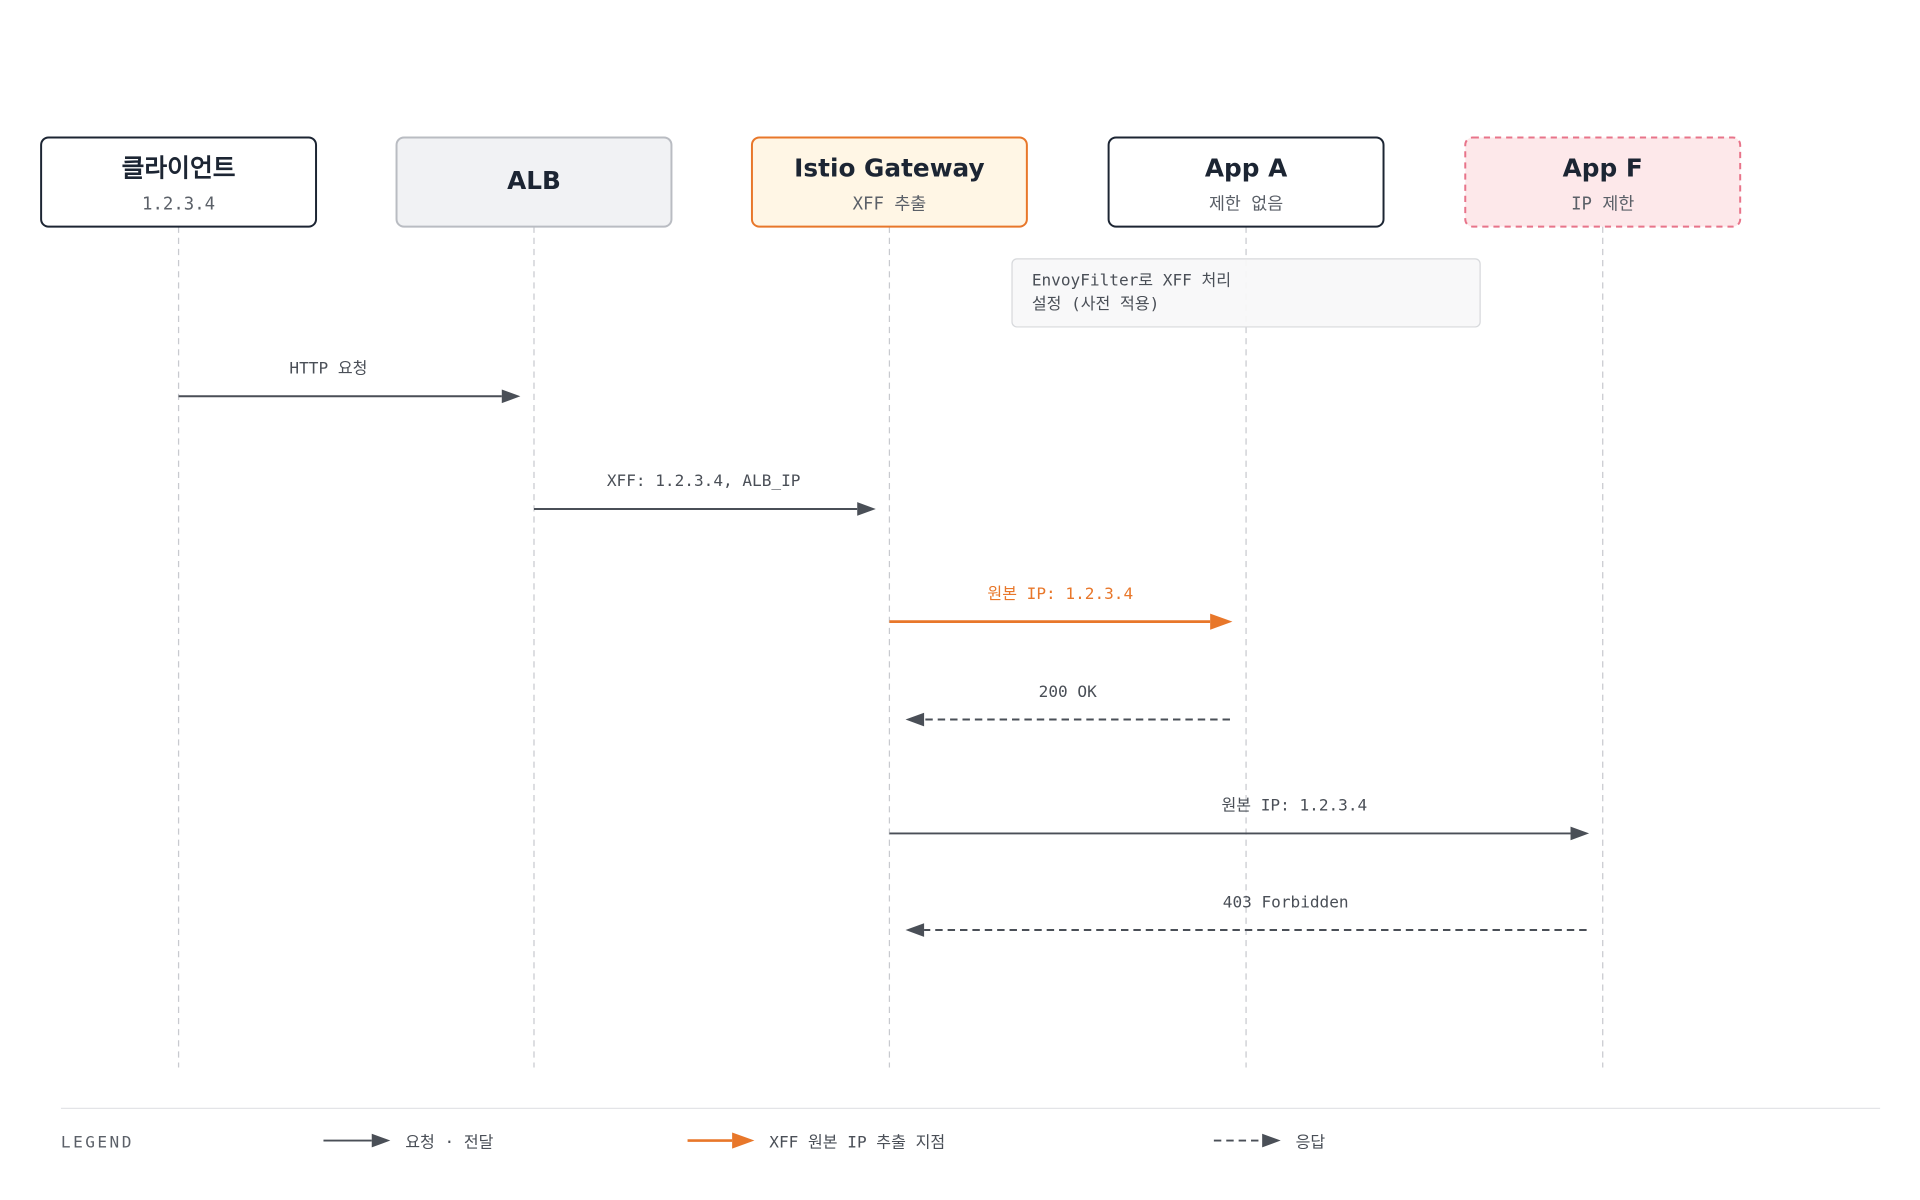 The image size is (1920, 1200). Describe the element at coordinates (328, 368) in the screenshot. I see `message-label: HTTP 요청` at that location.